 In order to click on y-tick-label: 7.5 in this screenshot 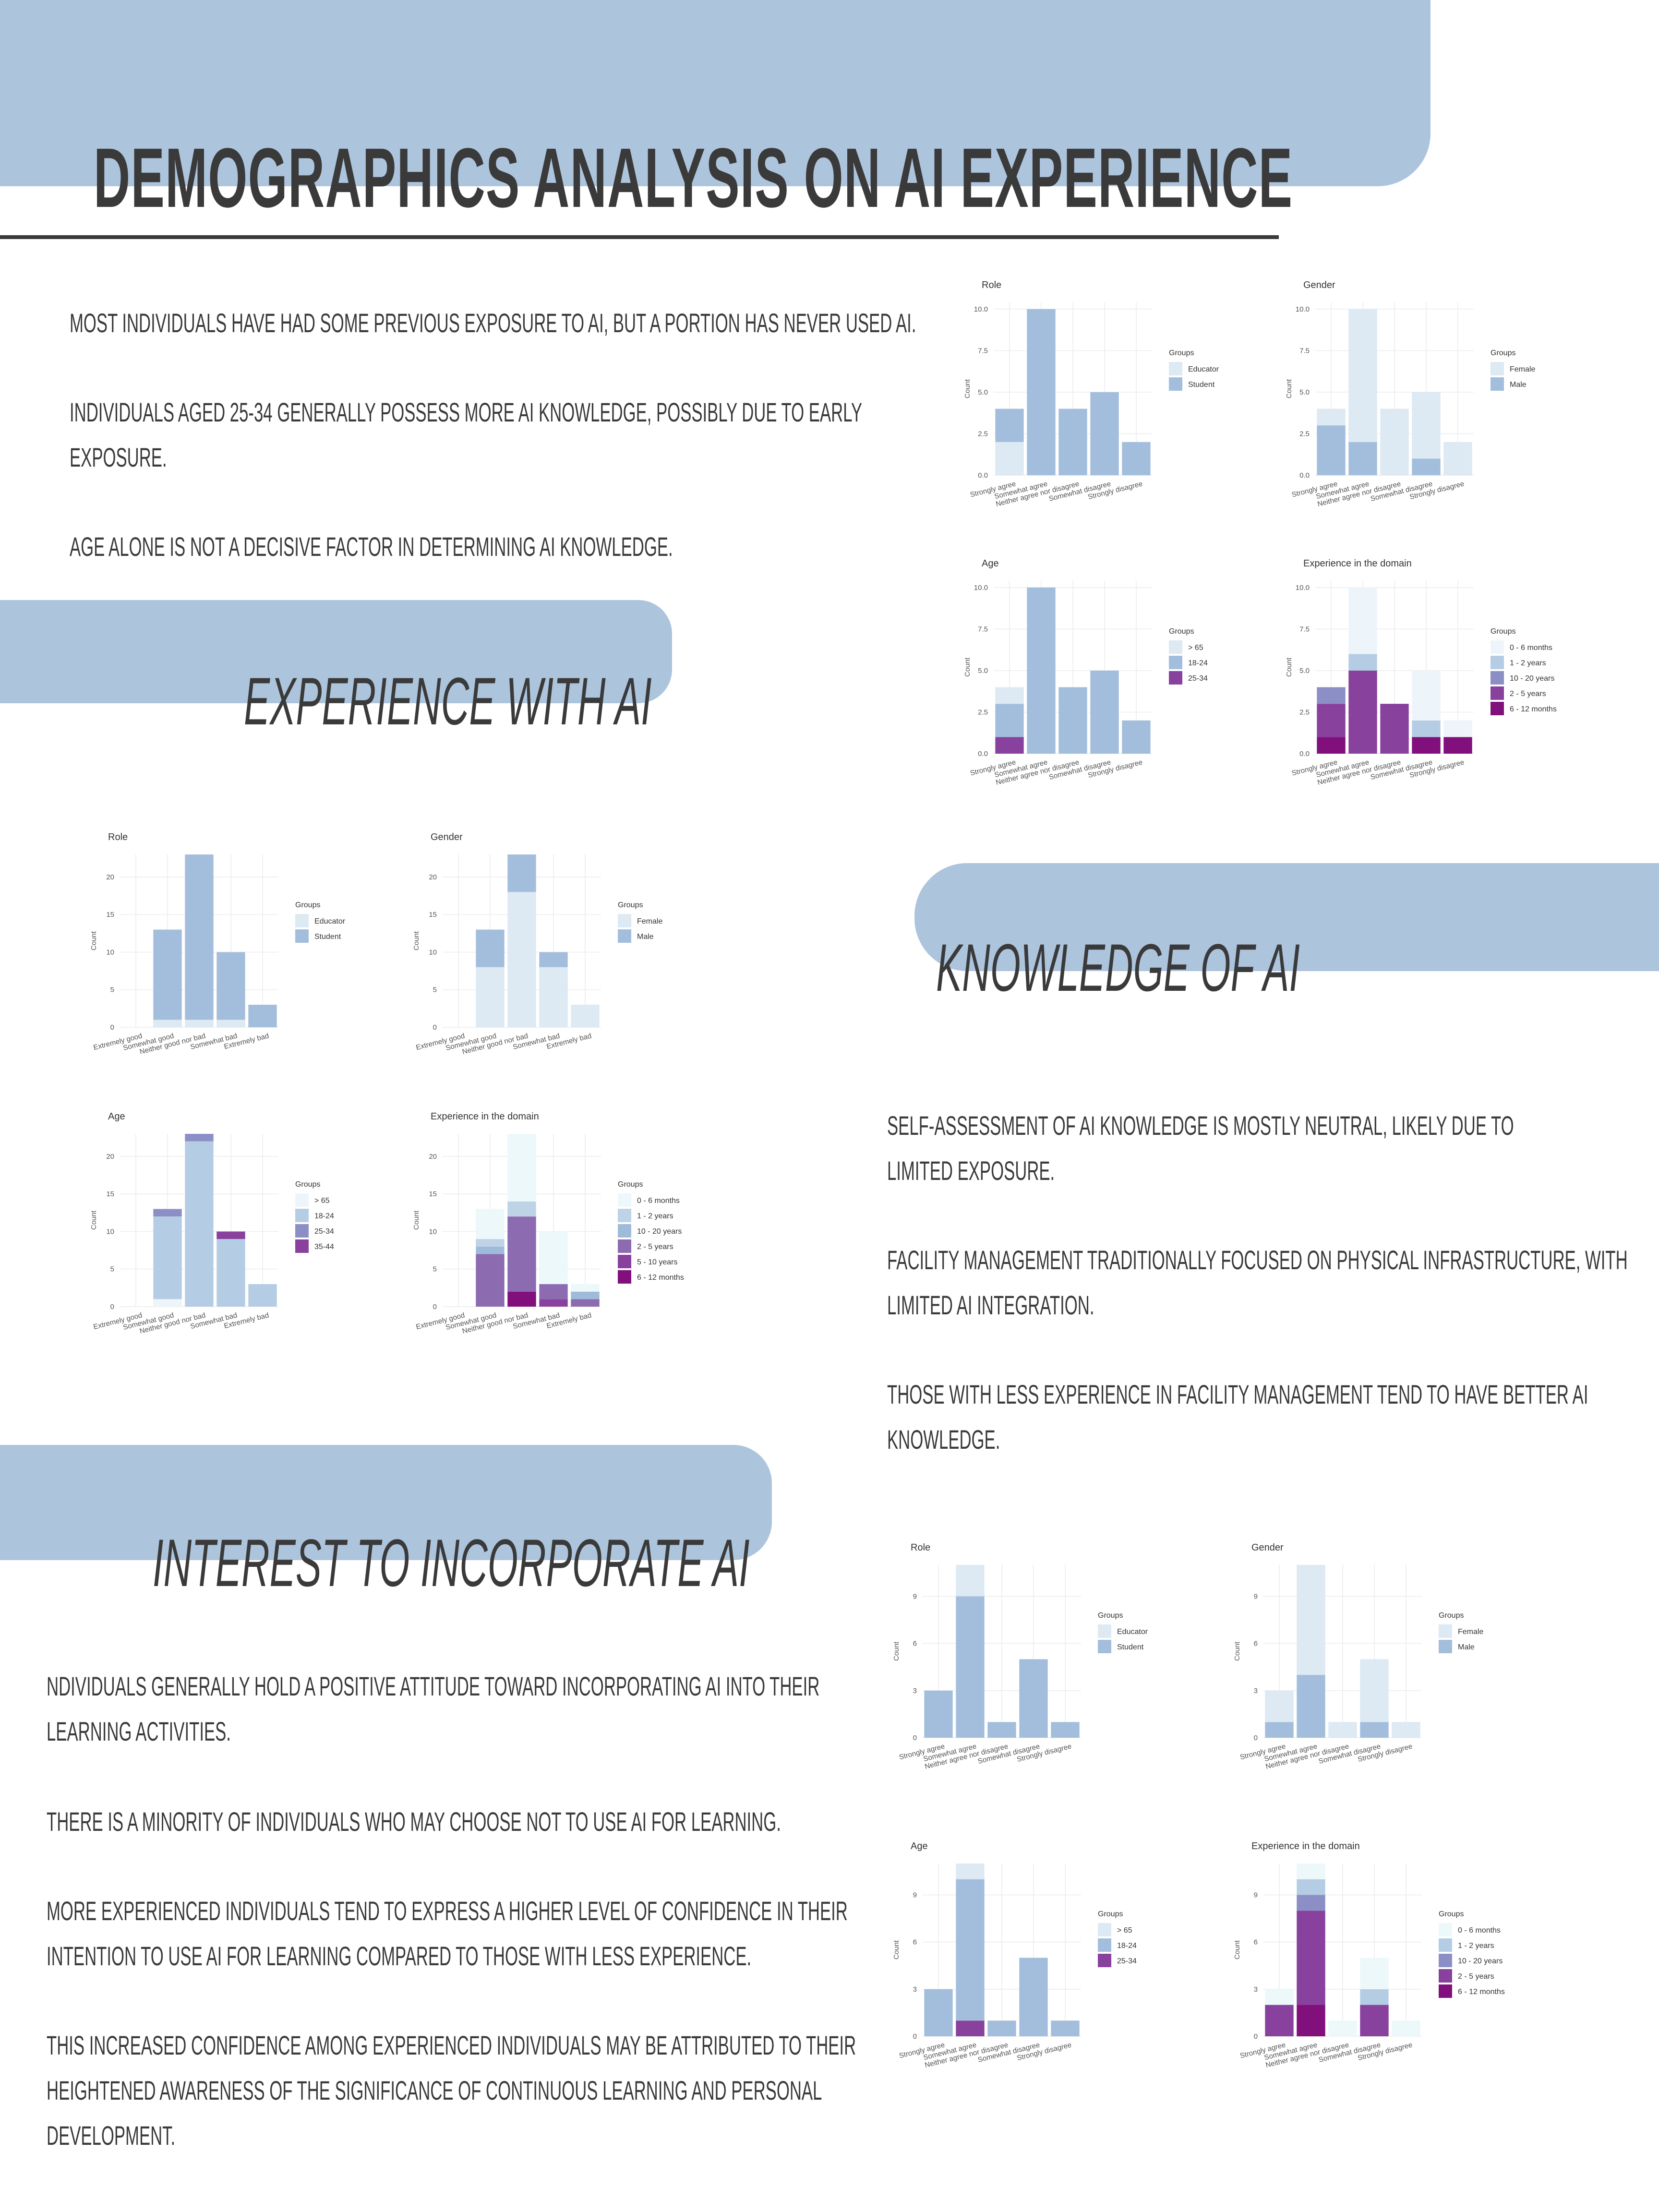, I will do `click(983, 629)`.